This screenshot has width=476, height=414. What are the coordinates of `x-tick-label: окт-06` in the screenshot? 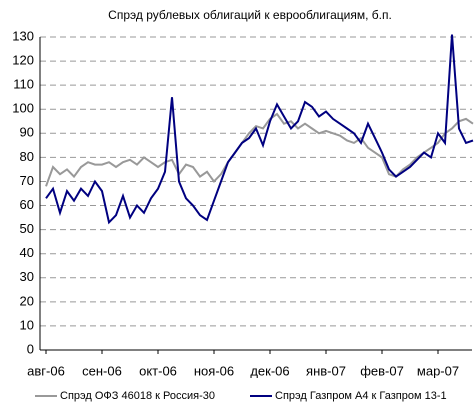 It's located at (158, 370).